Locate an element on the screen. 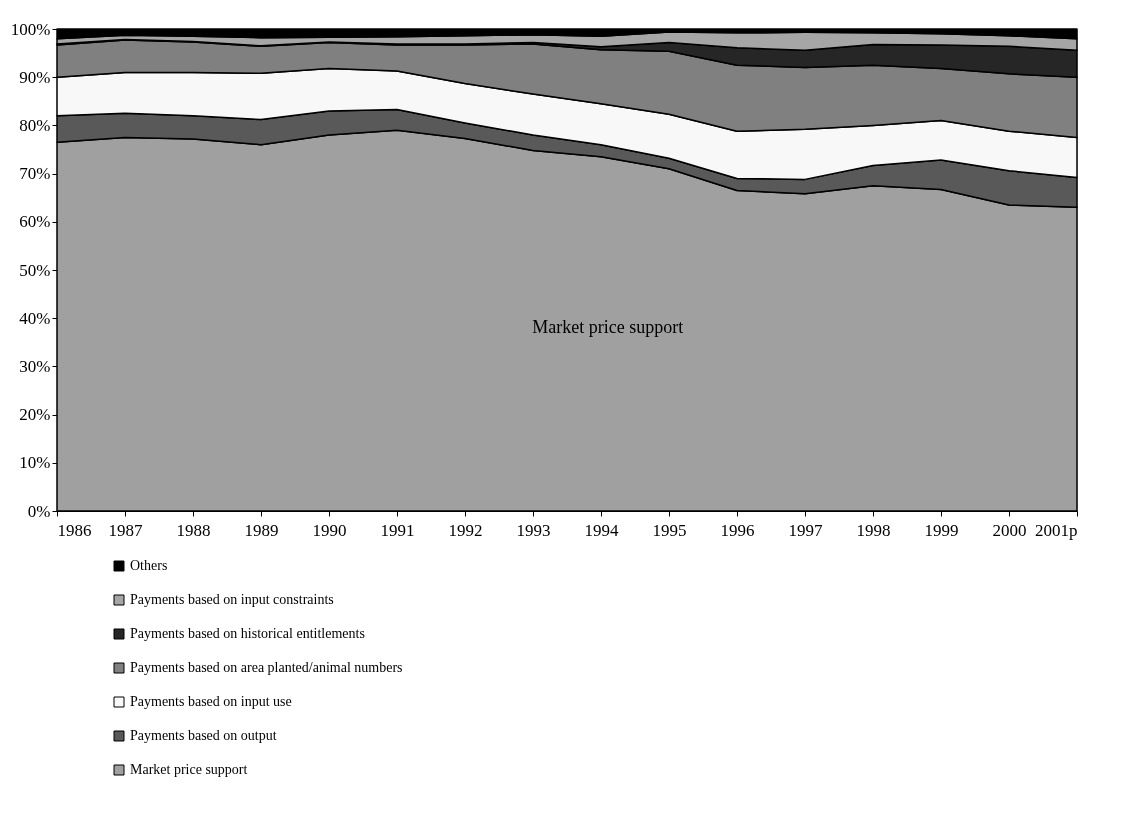 This screenshot has height=836, width=1134. legend-label: Payments based on output is located at coordinates (203, 735).